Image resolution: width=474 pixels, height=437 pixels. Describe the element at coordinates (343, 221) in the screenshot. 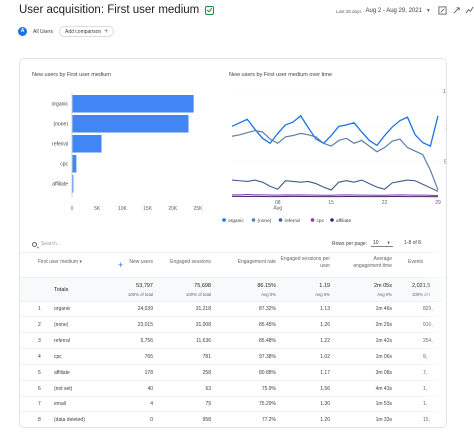

I see `legend-label: affiliate` at that location.